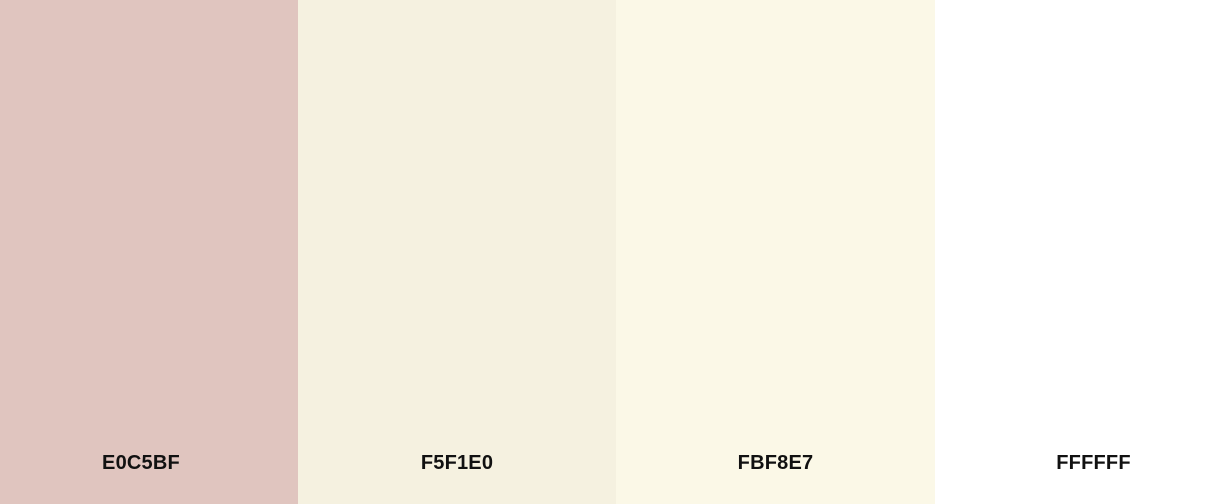 The width and height of the screenshot is (1232, 504). What do you see at coordinates (457, 463) in the screenshot?
I see `swatch-hex-label: F5F1E0` at bounding box center [457, 463].